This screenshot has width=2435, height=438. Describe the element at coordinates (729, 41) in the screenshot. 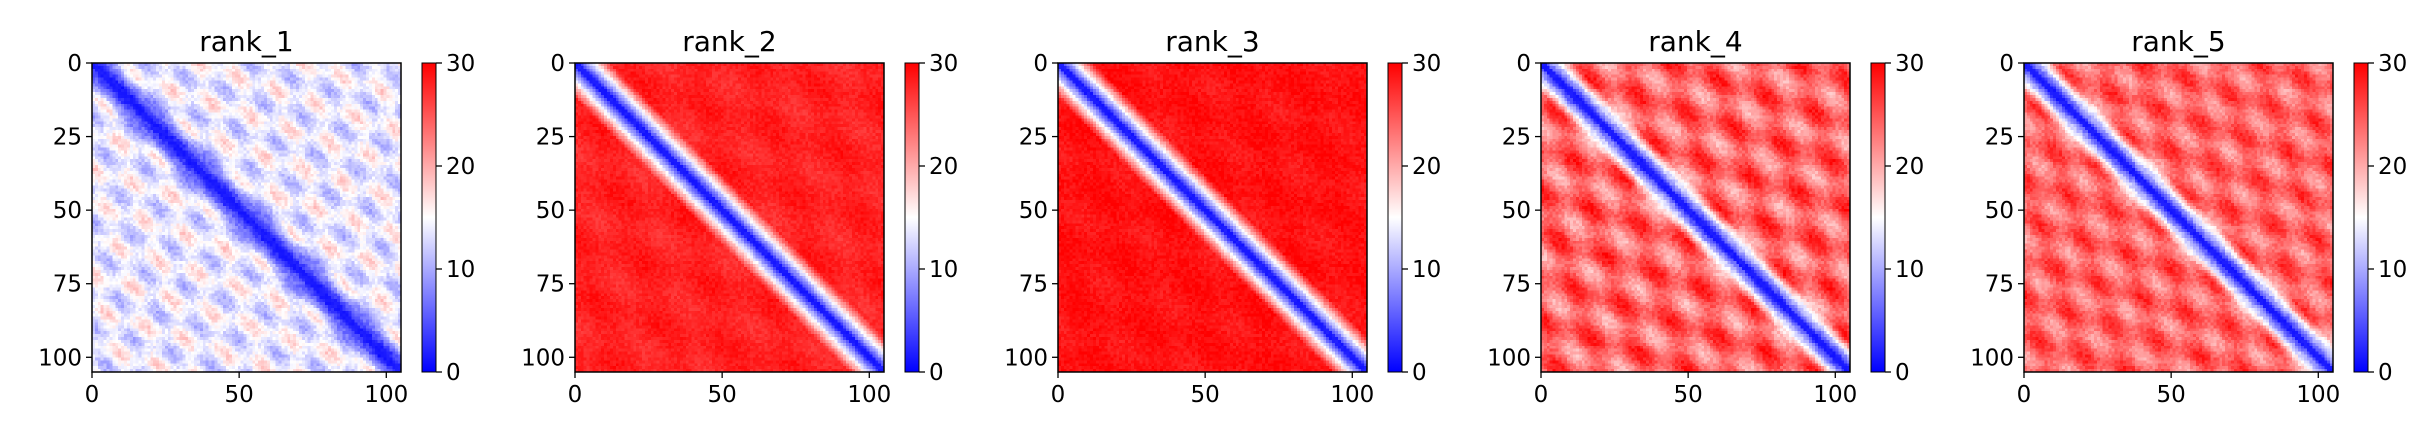

I see `panel-title: rank_2` at that location.